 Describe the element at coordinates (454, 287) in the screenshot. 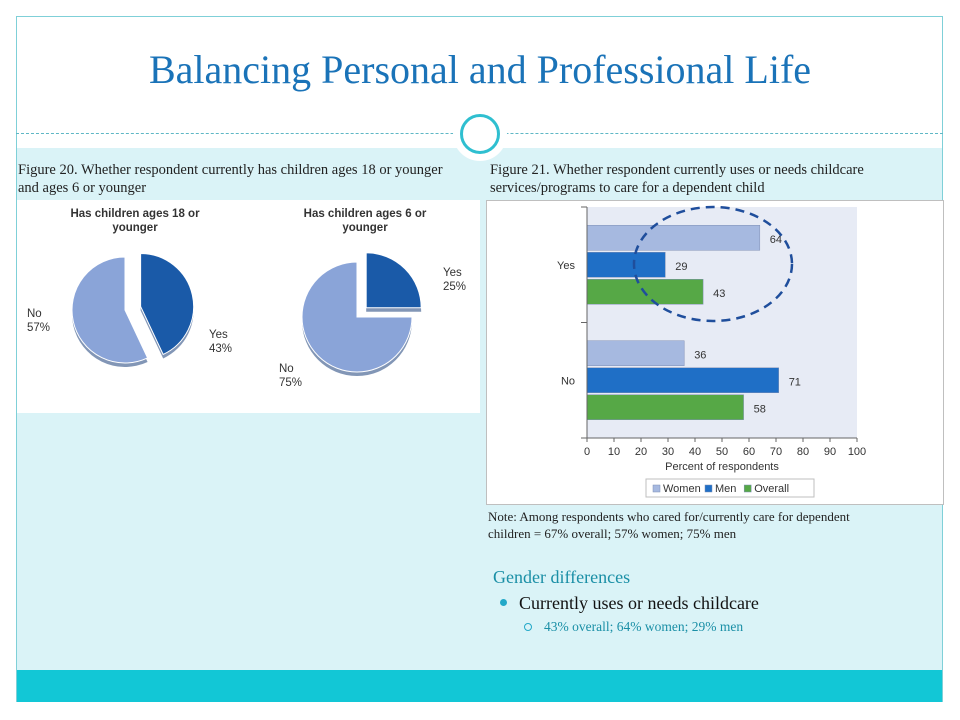

I see `pie-pct-yes: 25%` at that location.